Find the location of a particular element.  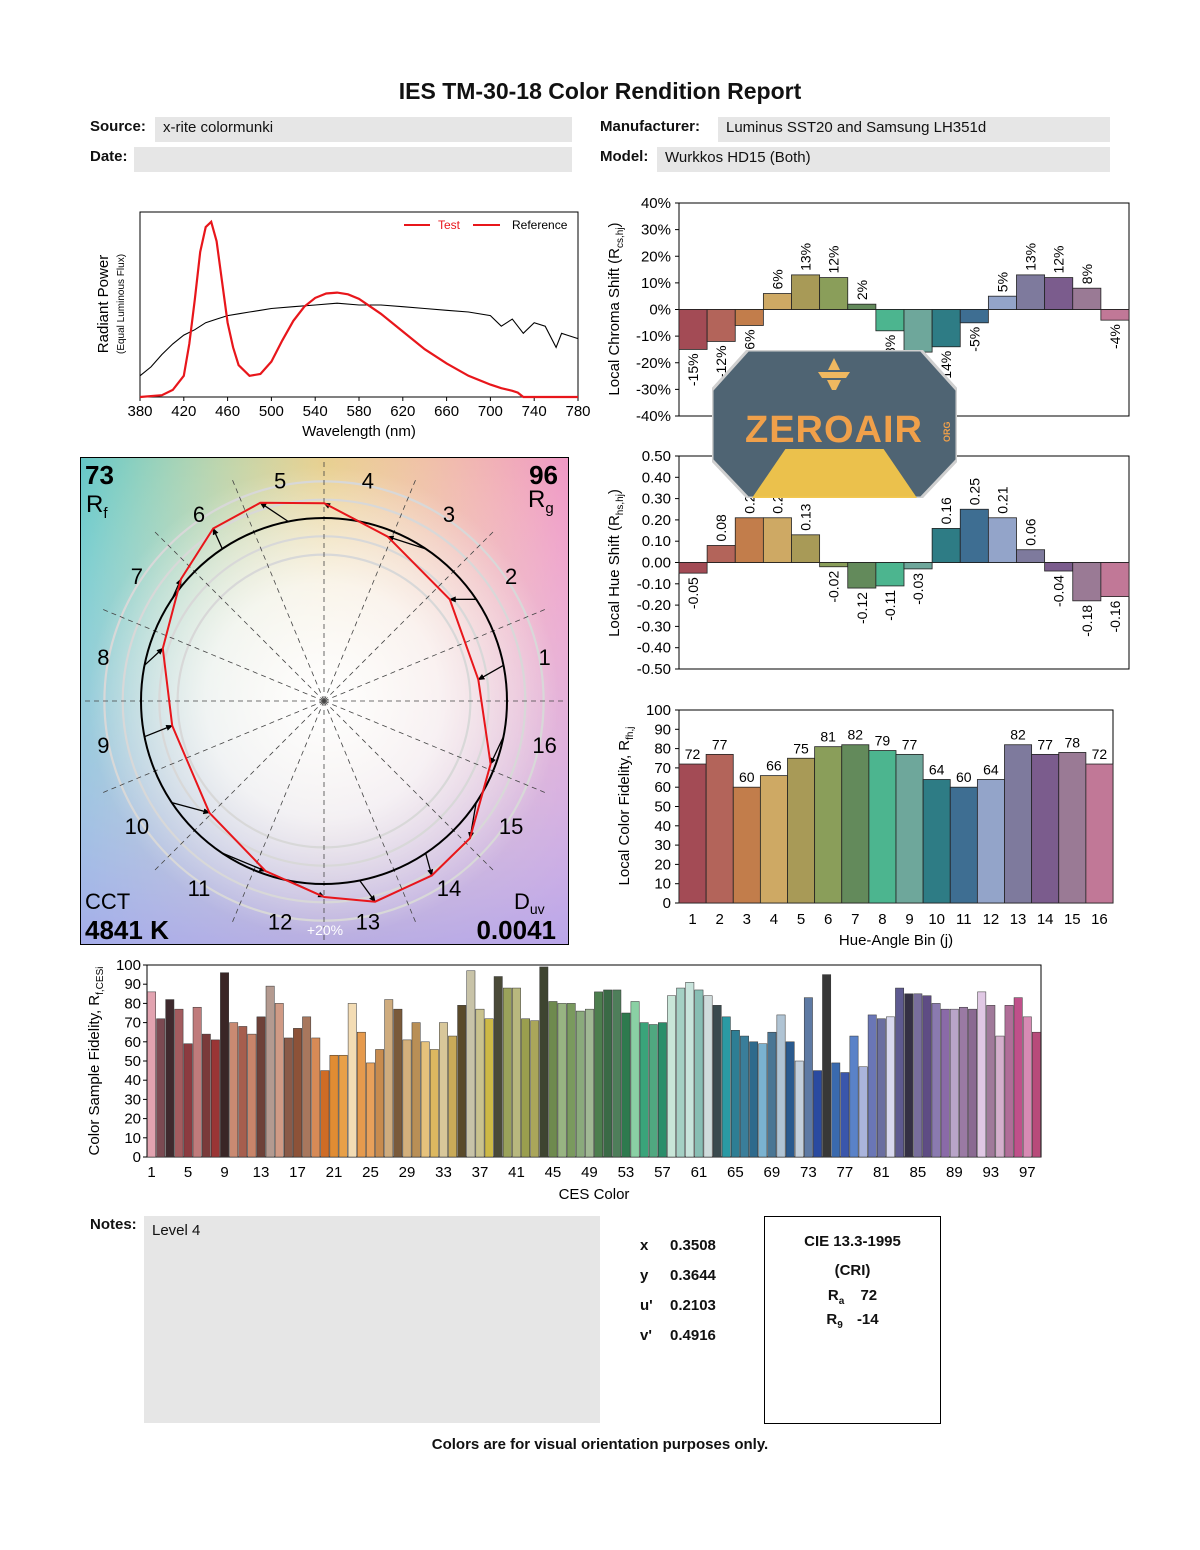

bar-value-label: -12% is located at coordinates (721, 361).